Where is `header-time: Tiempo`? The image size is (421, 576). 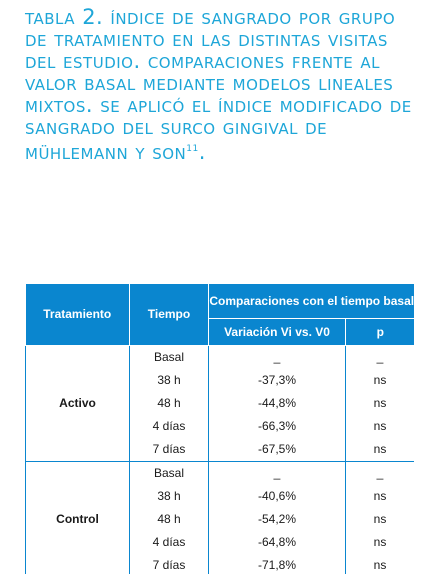 header-time: Tiempo is located at coordinates (169, 314).